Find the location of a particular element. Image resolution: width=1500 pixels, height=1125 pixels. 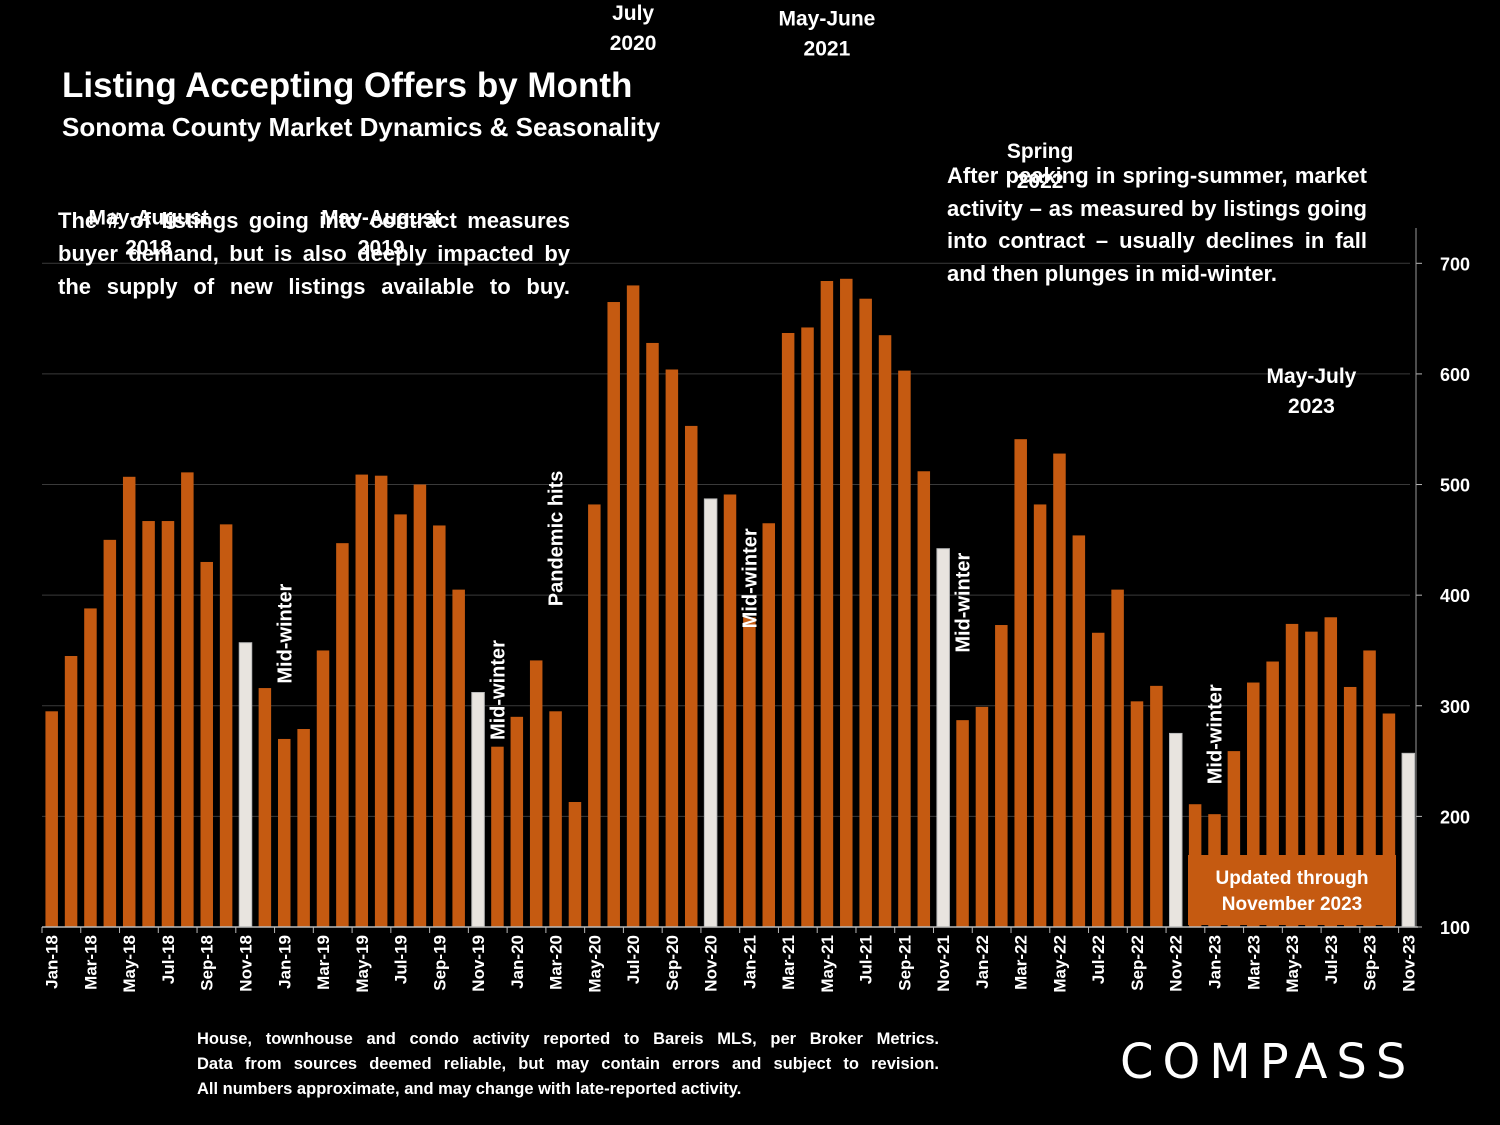

annotation-label: Spring is located at coordinates (1040, 151).